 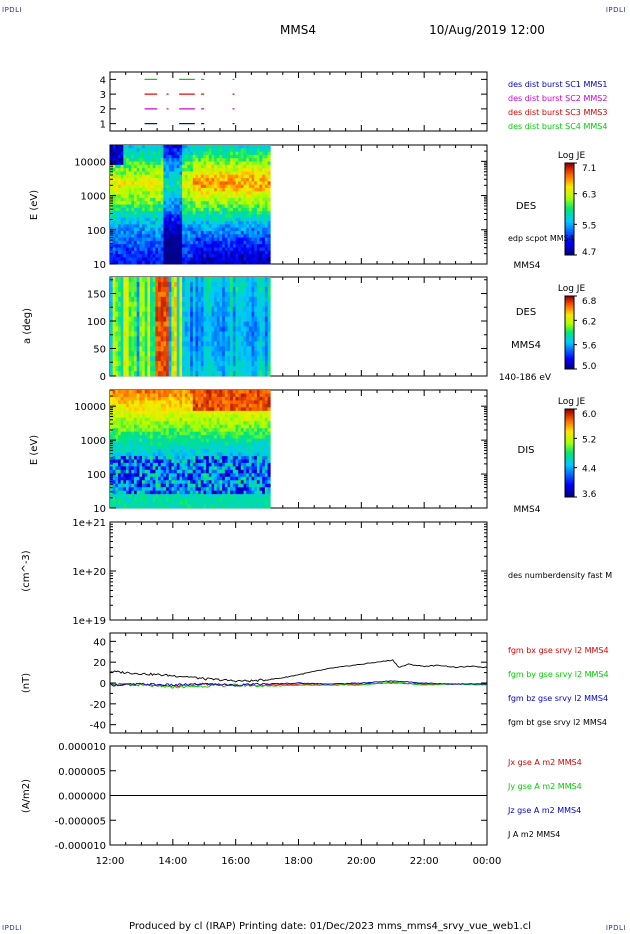 What do you see at coordinates (589, 226) in the screenshot?
I see `colorbar-tick-label: 5.5` at bounding box center [589, 226].